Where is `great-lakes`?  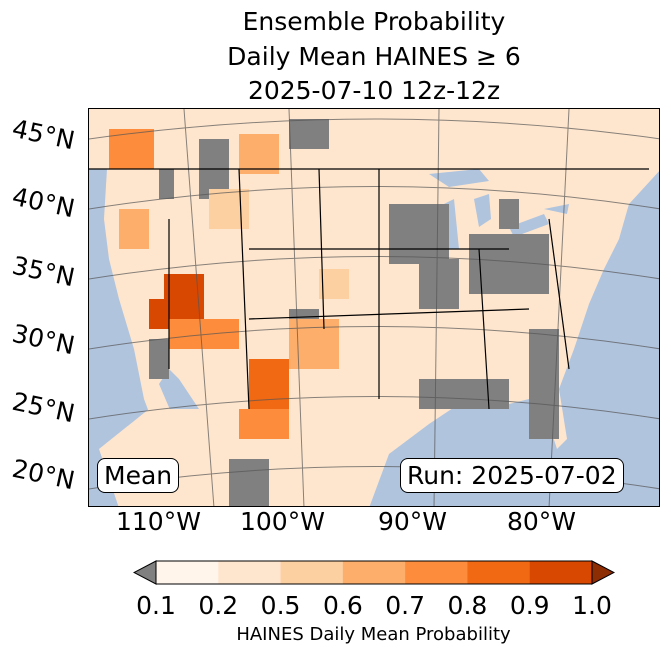
great-lakes is located at coordinates (499, 209).